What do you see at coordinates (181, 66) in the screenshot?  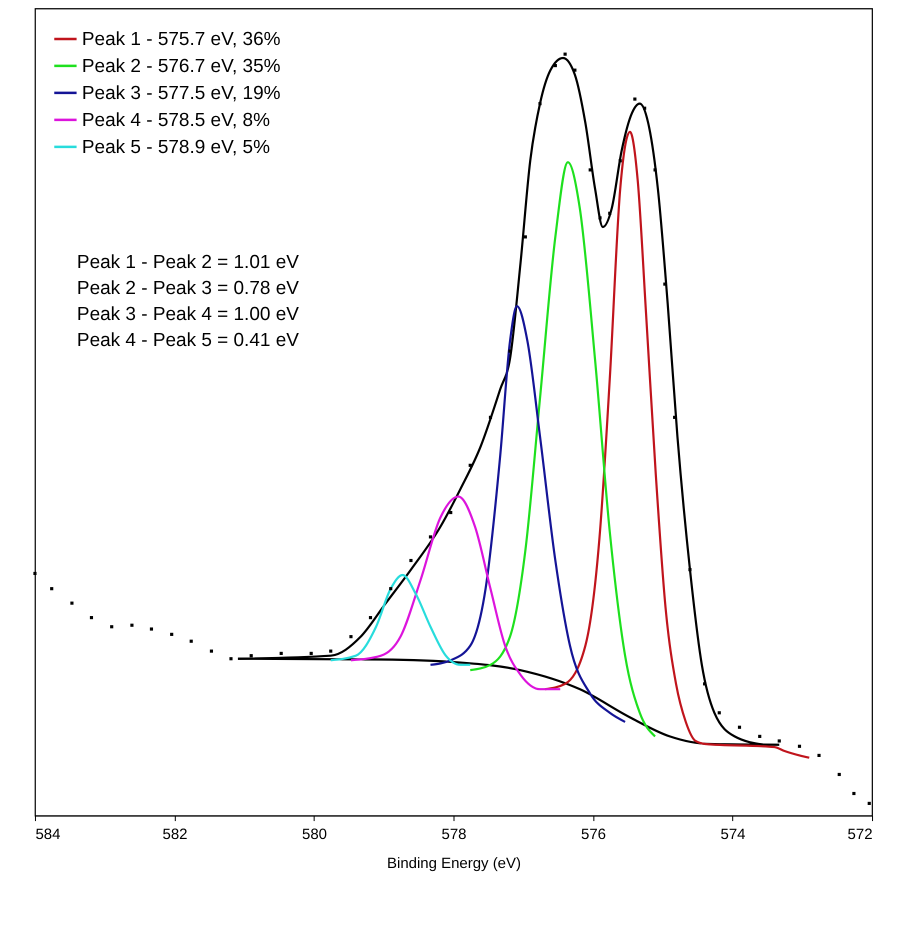 I see `legend-label: Peak 2 - 576.7 eV, 35%` at bounding box center [181, 66].